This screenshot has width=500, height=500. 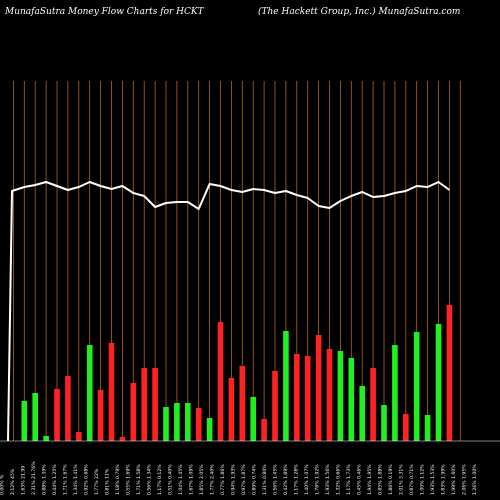 What do you see at coordinates (66, 479) in the screenshot?
I see `x-tick-label: 1.71% 1.67%` at bounding box center [66, 479].